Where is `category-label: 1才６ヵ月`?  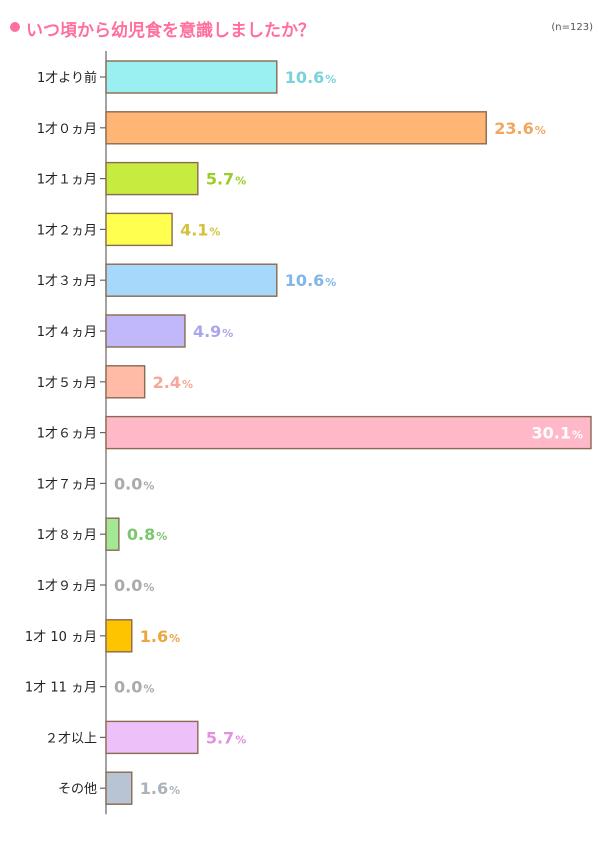 category-label: 1才６ヵ月 is located at coordinates (67, 434).